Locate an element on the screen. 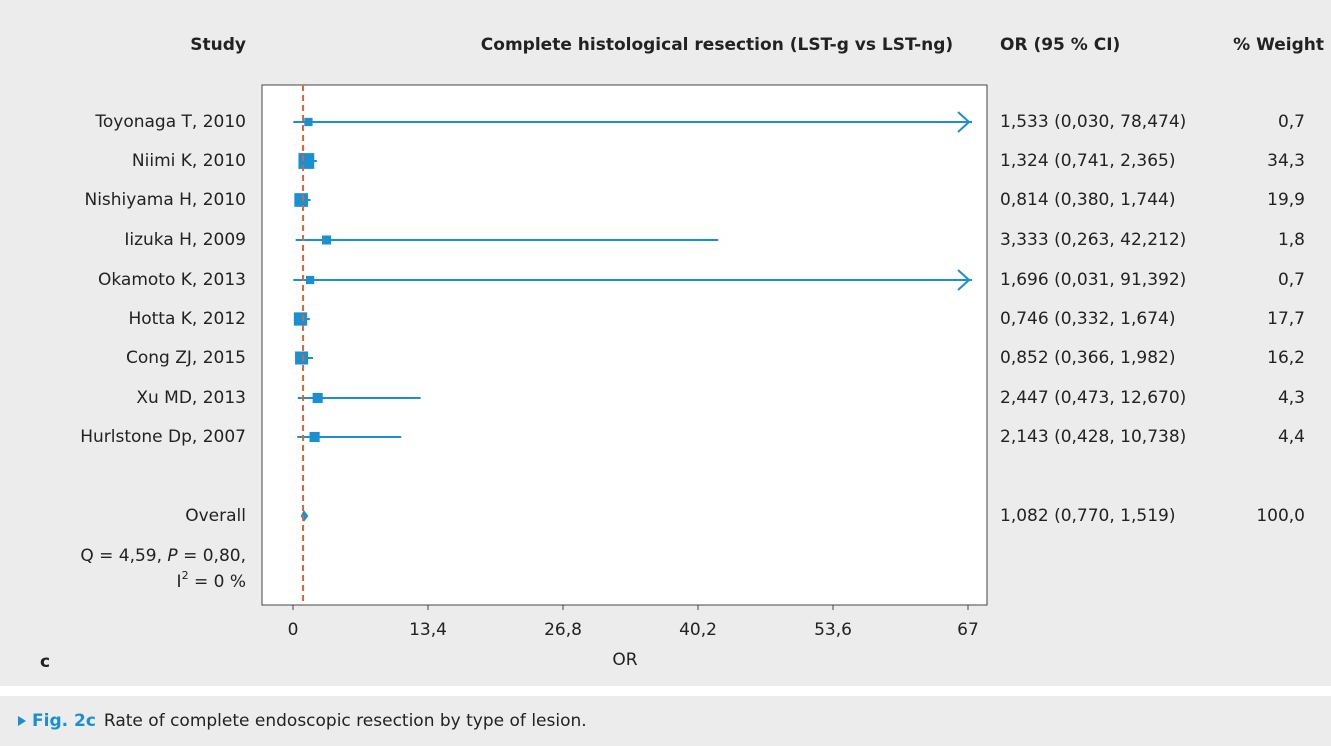 The width and height of the screenshot is (1331, 748). study-label: Cong ZJ, 2015 is located at coordinates (186, 358).